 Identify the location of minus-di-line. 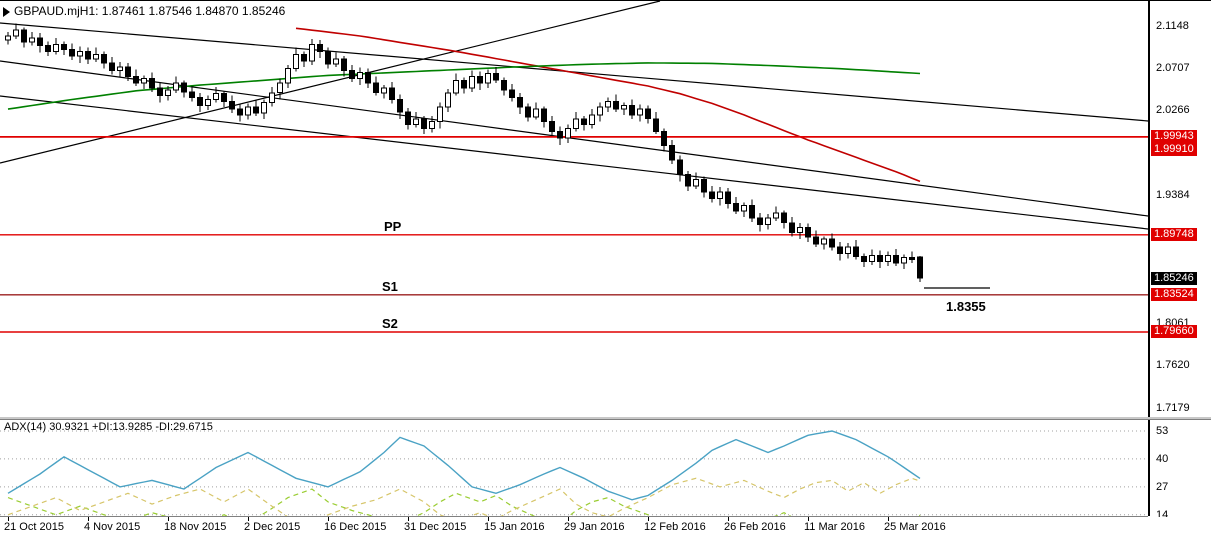
(464, 496).